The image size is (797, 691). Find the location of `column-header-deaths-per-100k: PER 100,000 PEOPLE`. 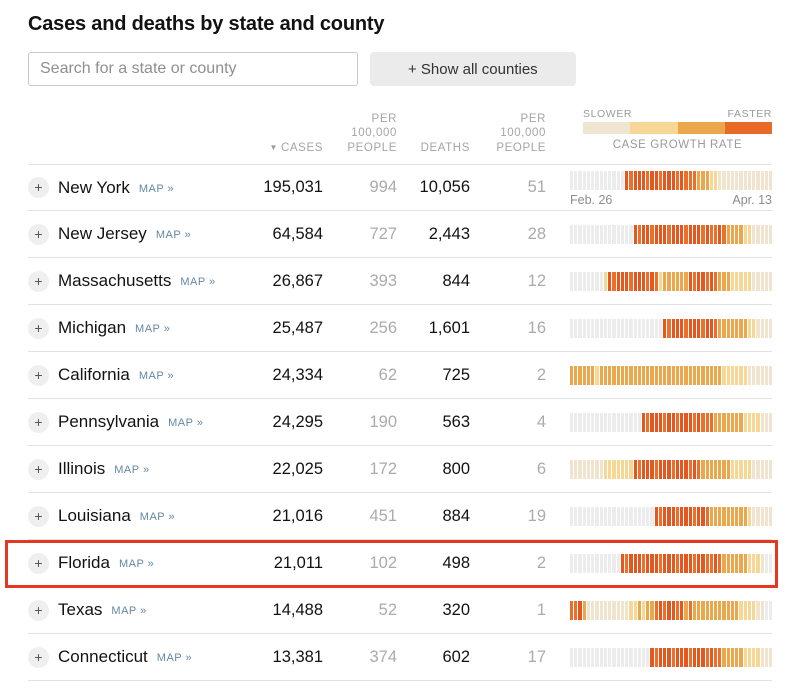

column-header-deaths-per-100k: PER 100,000 PEOPLE is located at coordinates (521, 133).